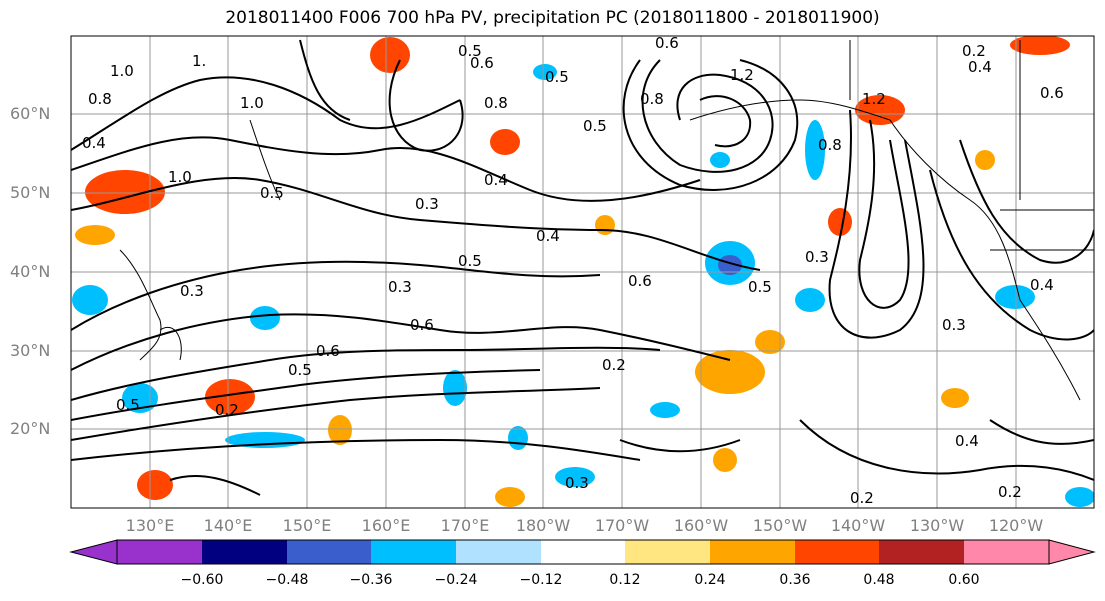 The image size is (1105, 601). I want to click on lon-label: 150°W, so click(780, 525).